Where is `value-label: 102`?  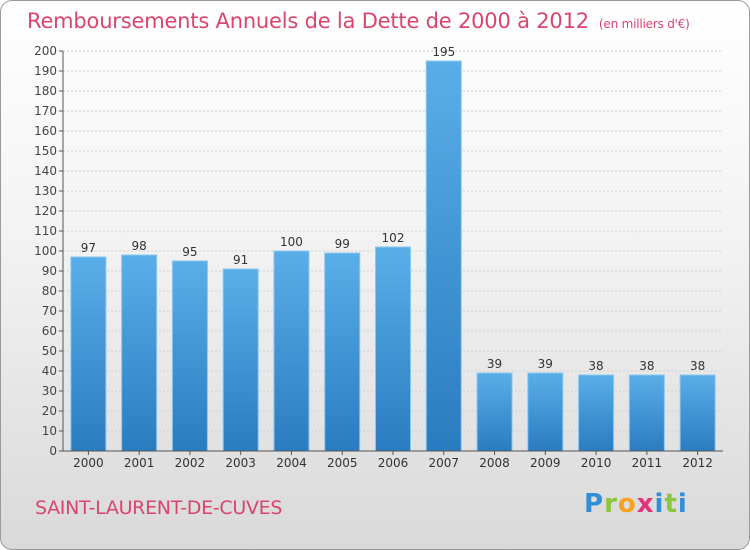 value-label: 102 is located at coordinates (393, 238).